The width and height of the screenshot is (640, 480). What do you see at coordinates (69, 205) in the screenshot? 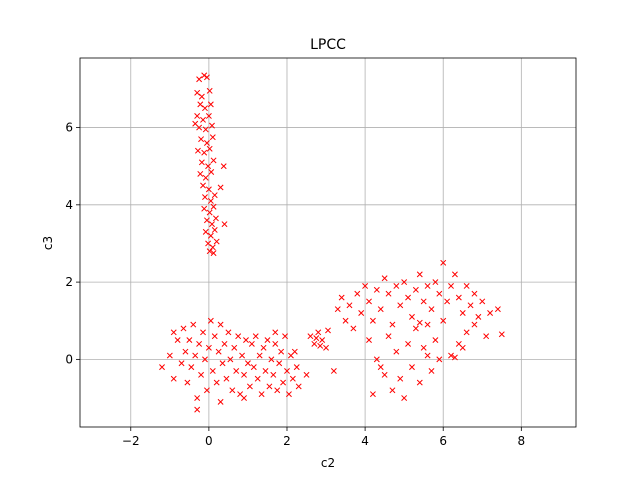
I see `y-tick-label: 4` at bounding box center [69, 205].